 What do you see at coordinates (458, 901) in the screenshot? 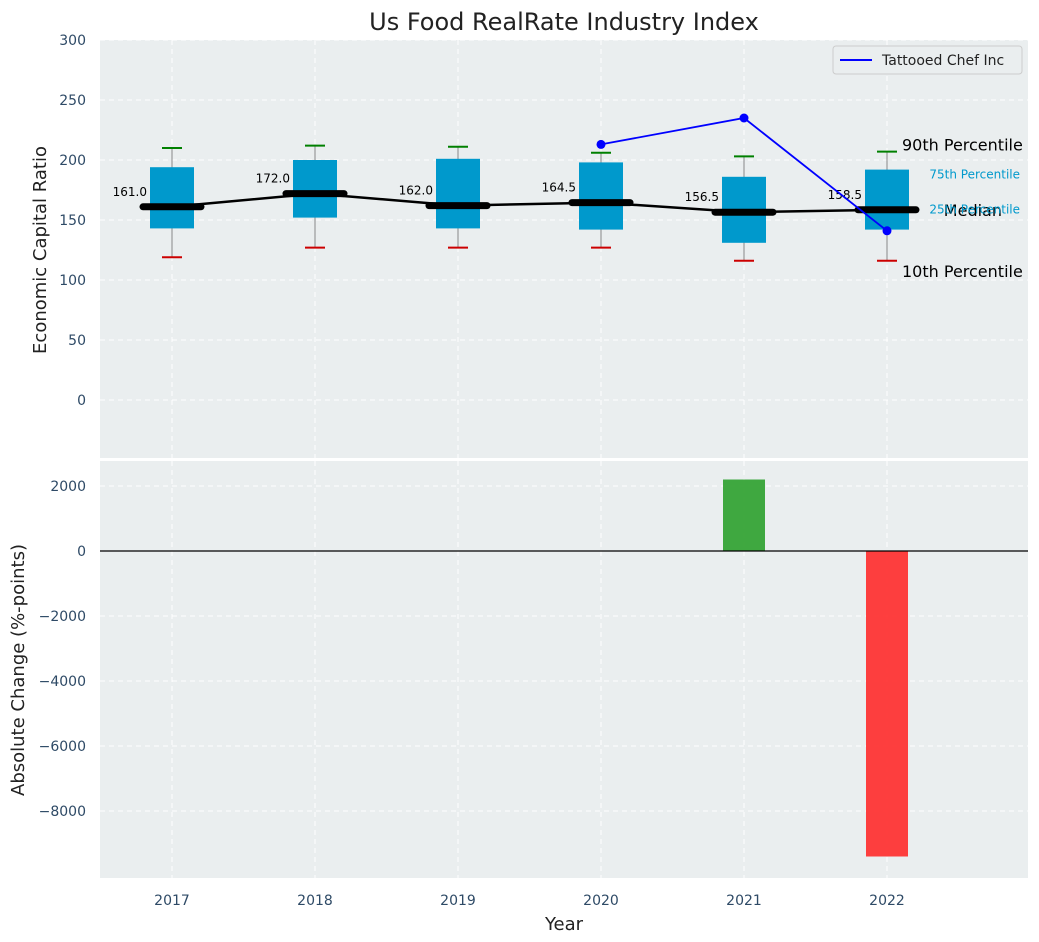
I see `x-tick-label-2019: 2019` at bounding box center [458, 901].